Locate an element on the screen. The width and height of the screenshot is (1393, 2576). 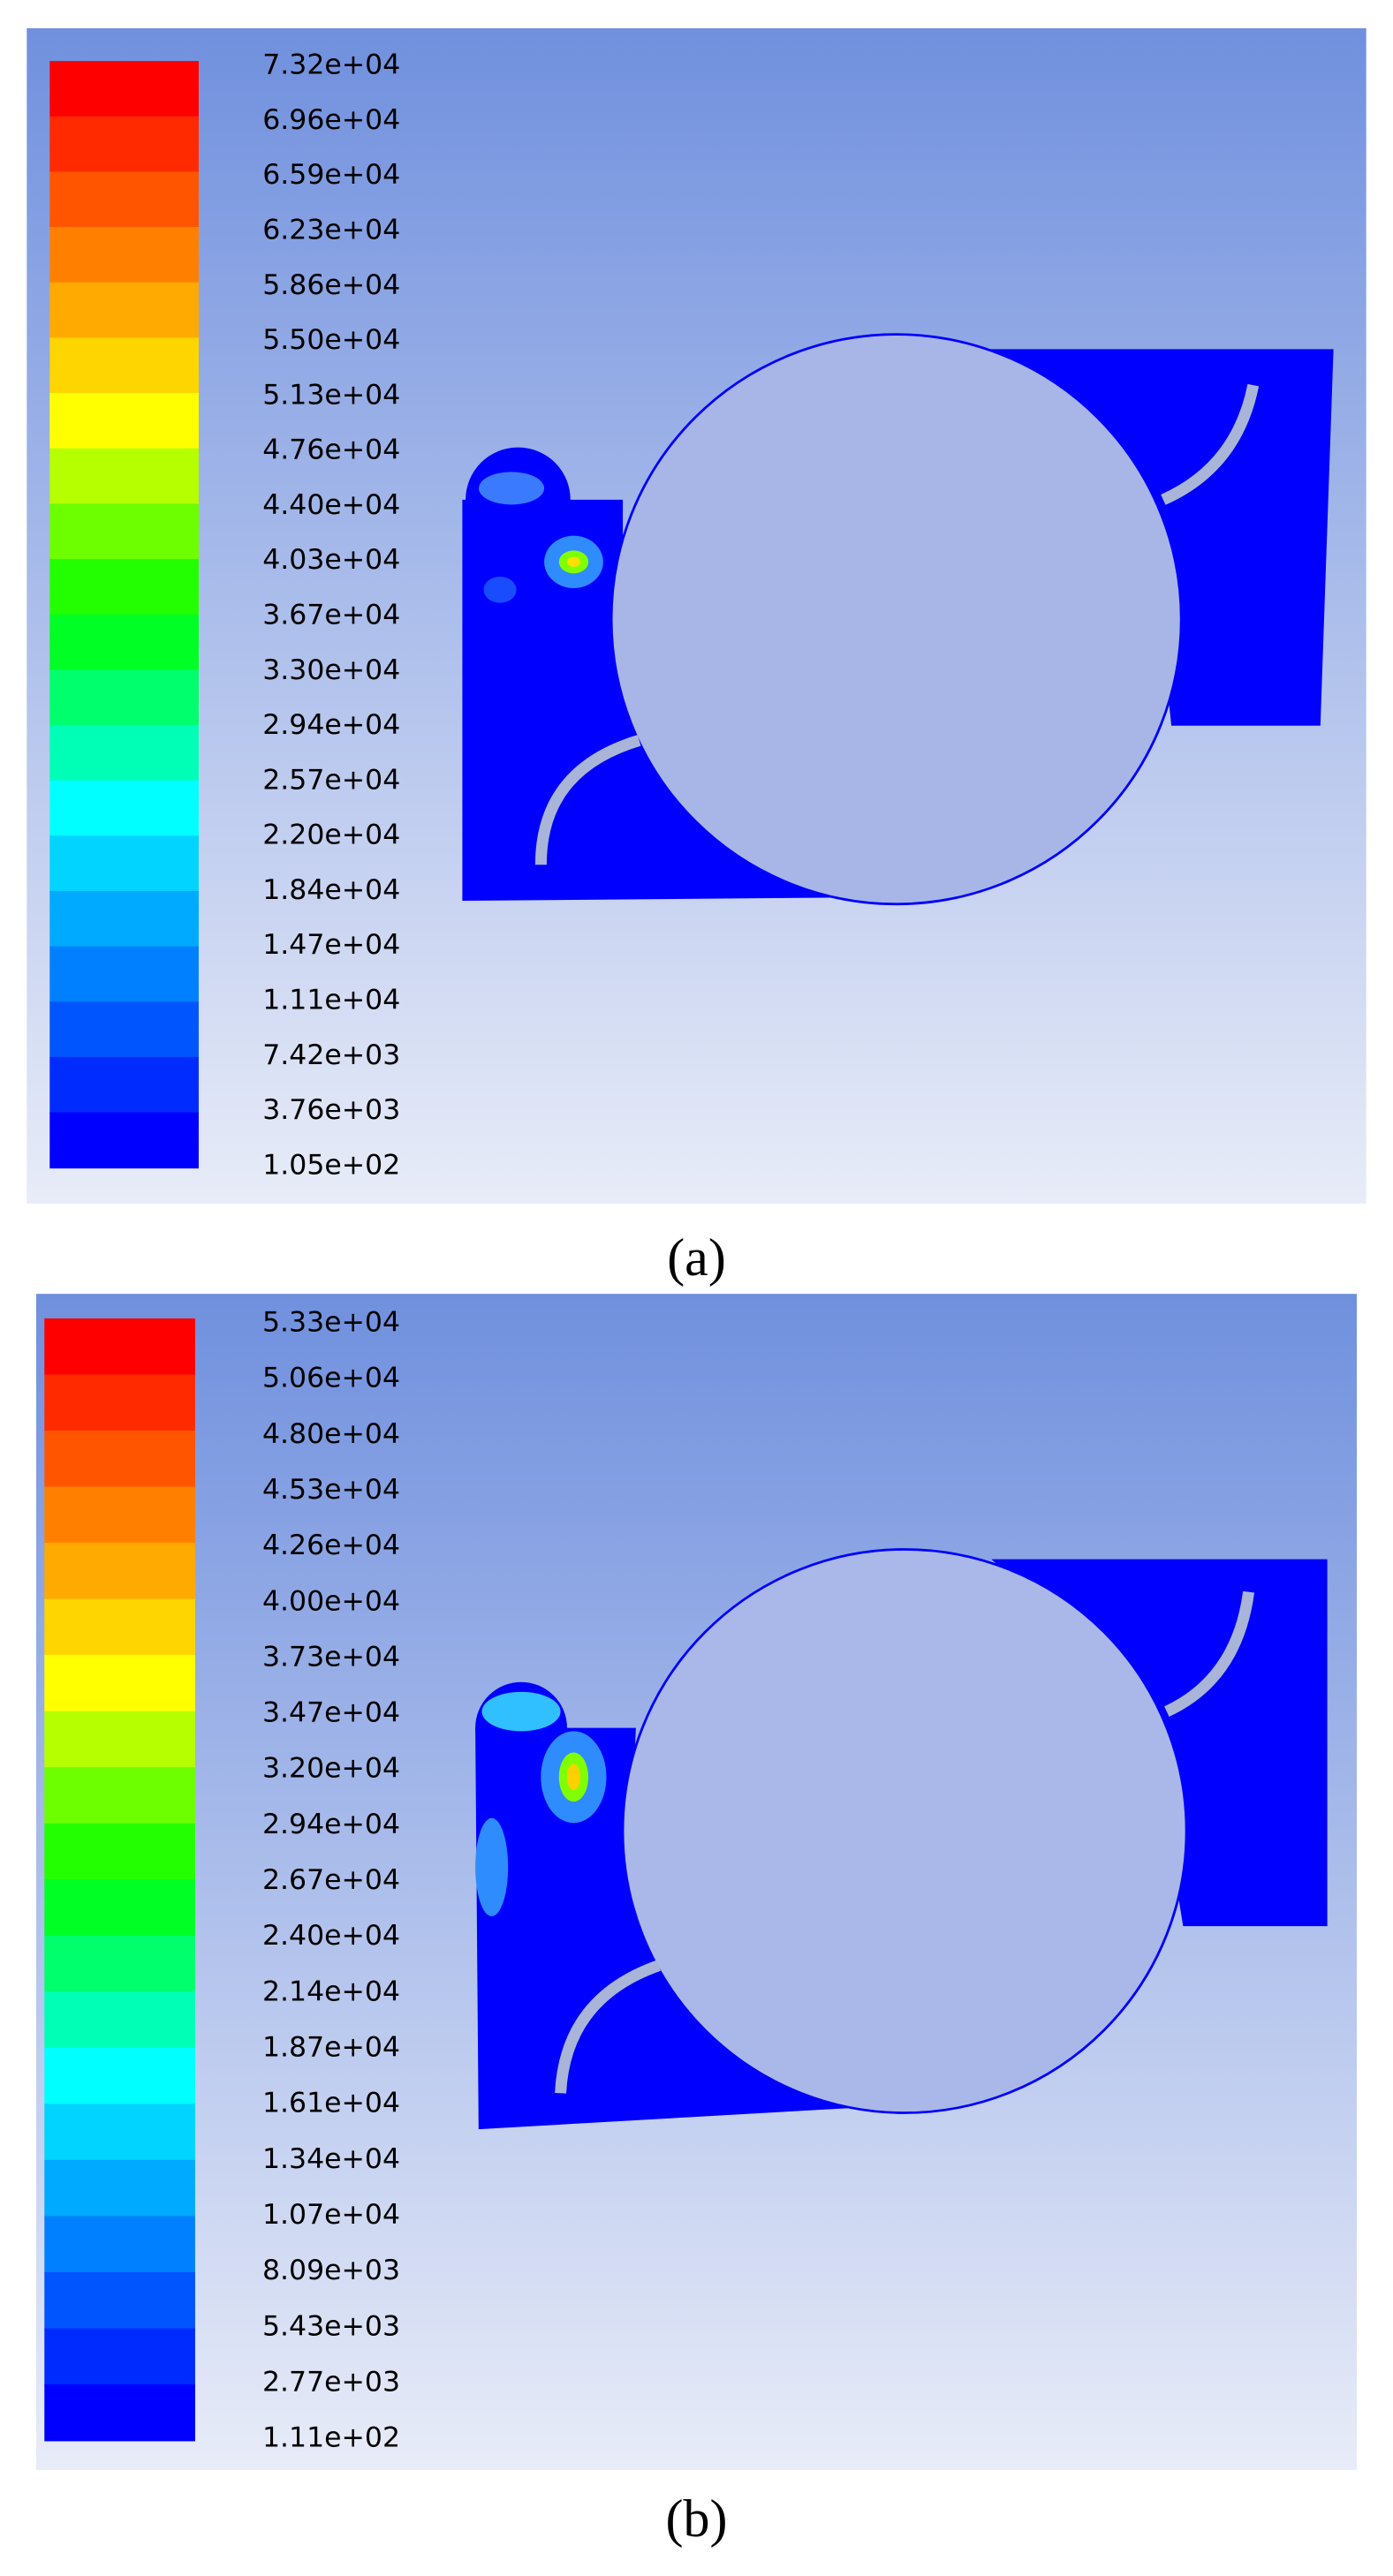
colorbar-label: 1.87e+04 is located at coordinates (331, 2048).